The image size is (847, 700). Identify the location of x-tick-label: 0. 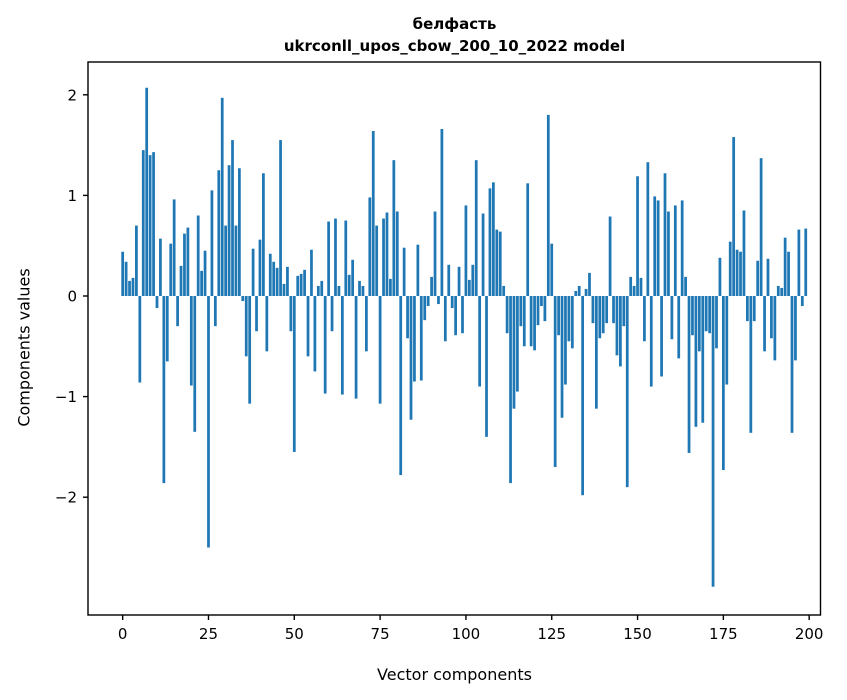
(123, 634).